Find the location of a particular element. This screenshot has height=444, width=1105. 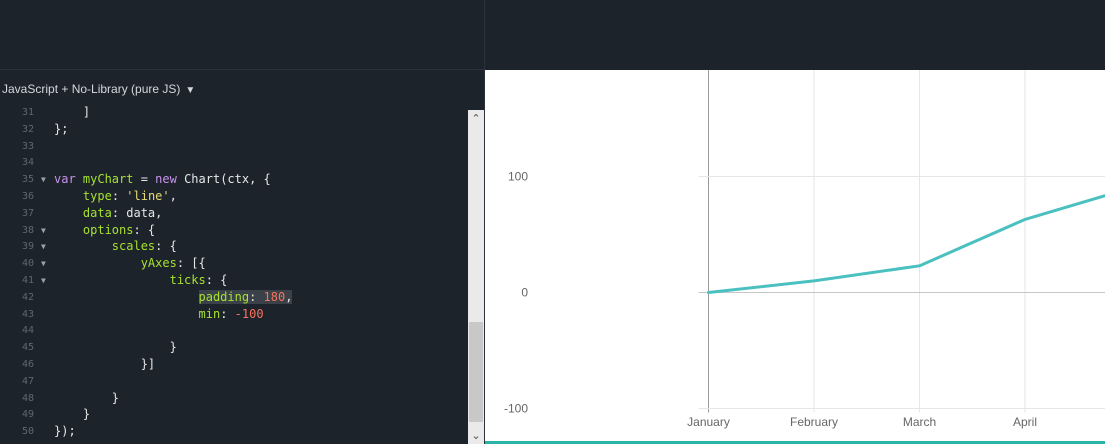

code-text: type: 'line', is located at coordinates (129, 196).